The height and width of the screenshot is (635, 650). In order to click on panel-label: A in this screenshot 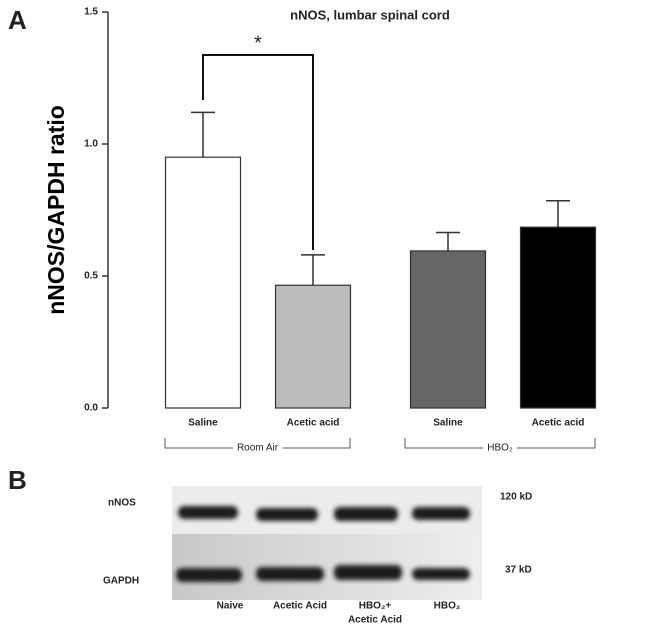, I will do `click(17, 20)`.